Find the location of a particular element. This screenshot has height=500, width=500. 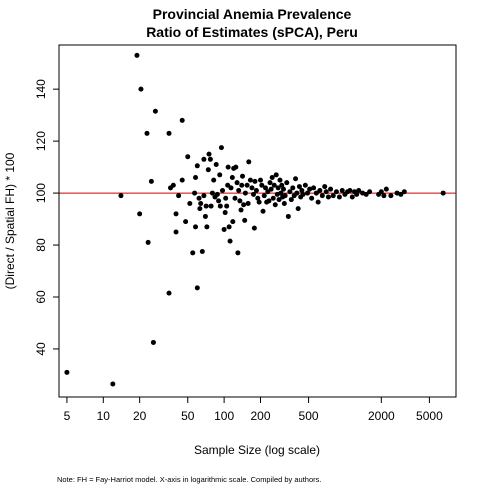

x-tick-label: 500 is located at coordinates (309, 416).